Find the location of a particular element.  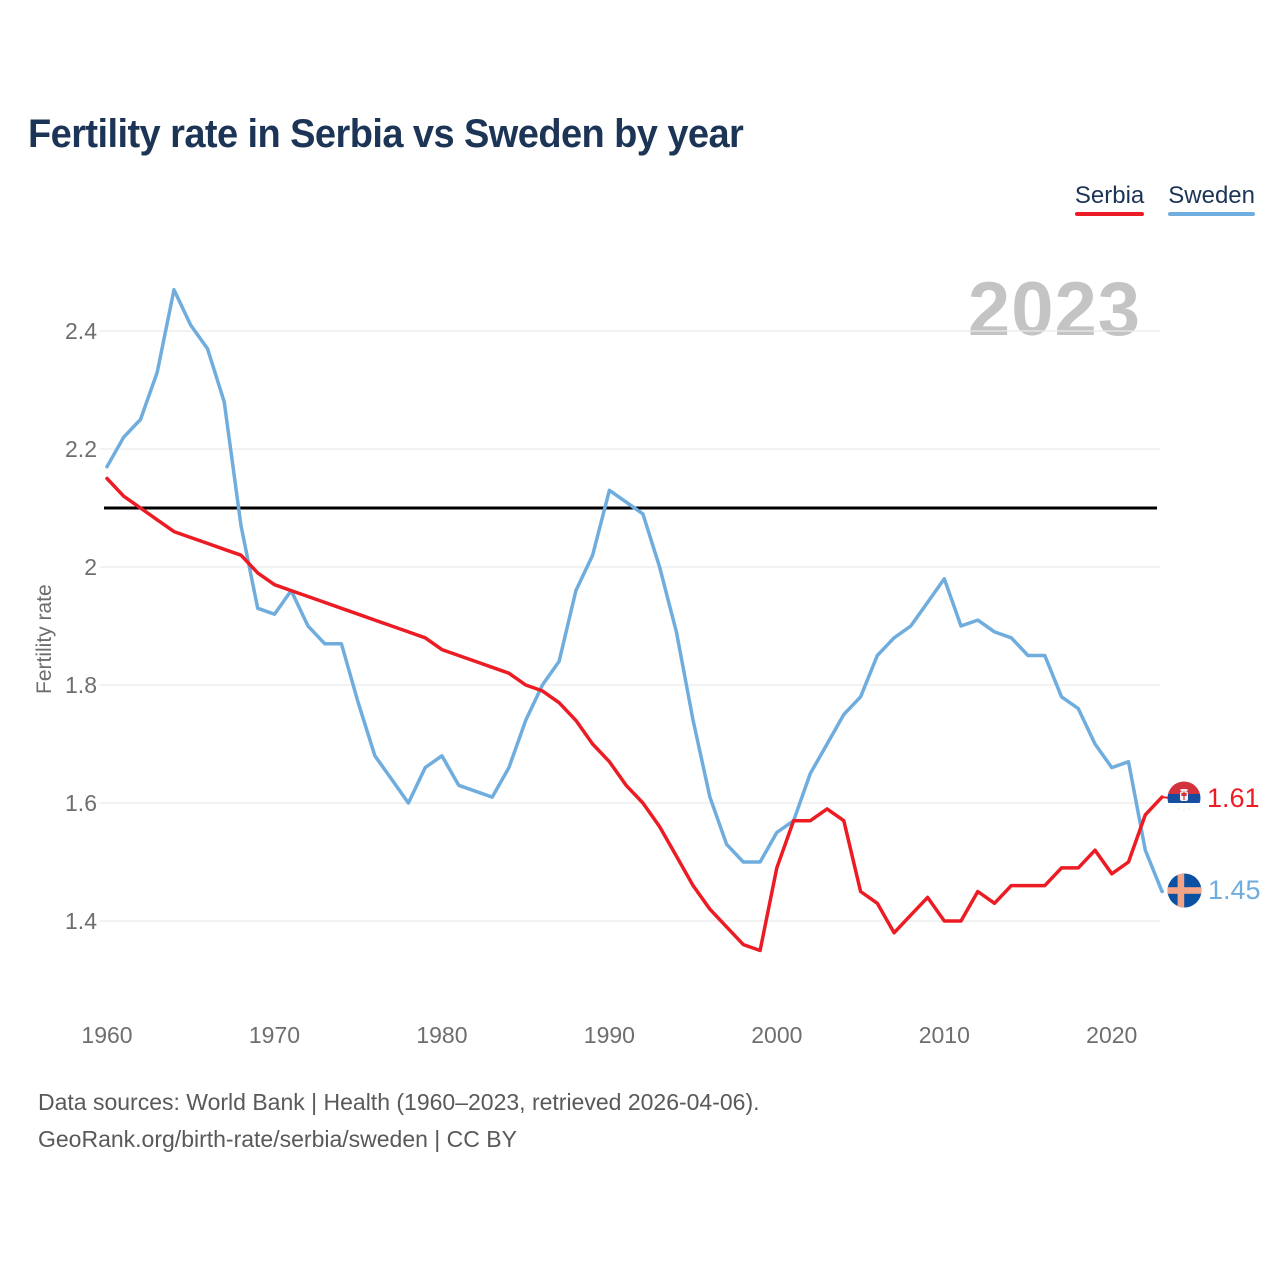

x-tick-label: 2000 is located at coordinates (776, 1035).